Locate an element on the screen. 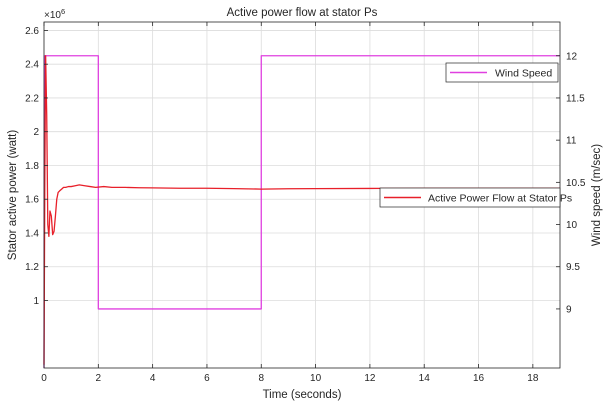 Image resolution: width=608 pixels, height=405 pixels. x-tick-label: 16 is located at coordinates (479, 378).